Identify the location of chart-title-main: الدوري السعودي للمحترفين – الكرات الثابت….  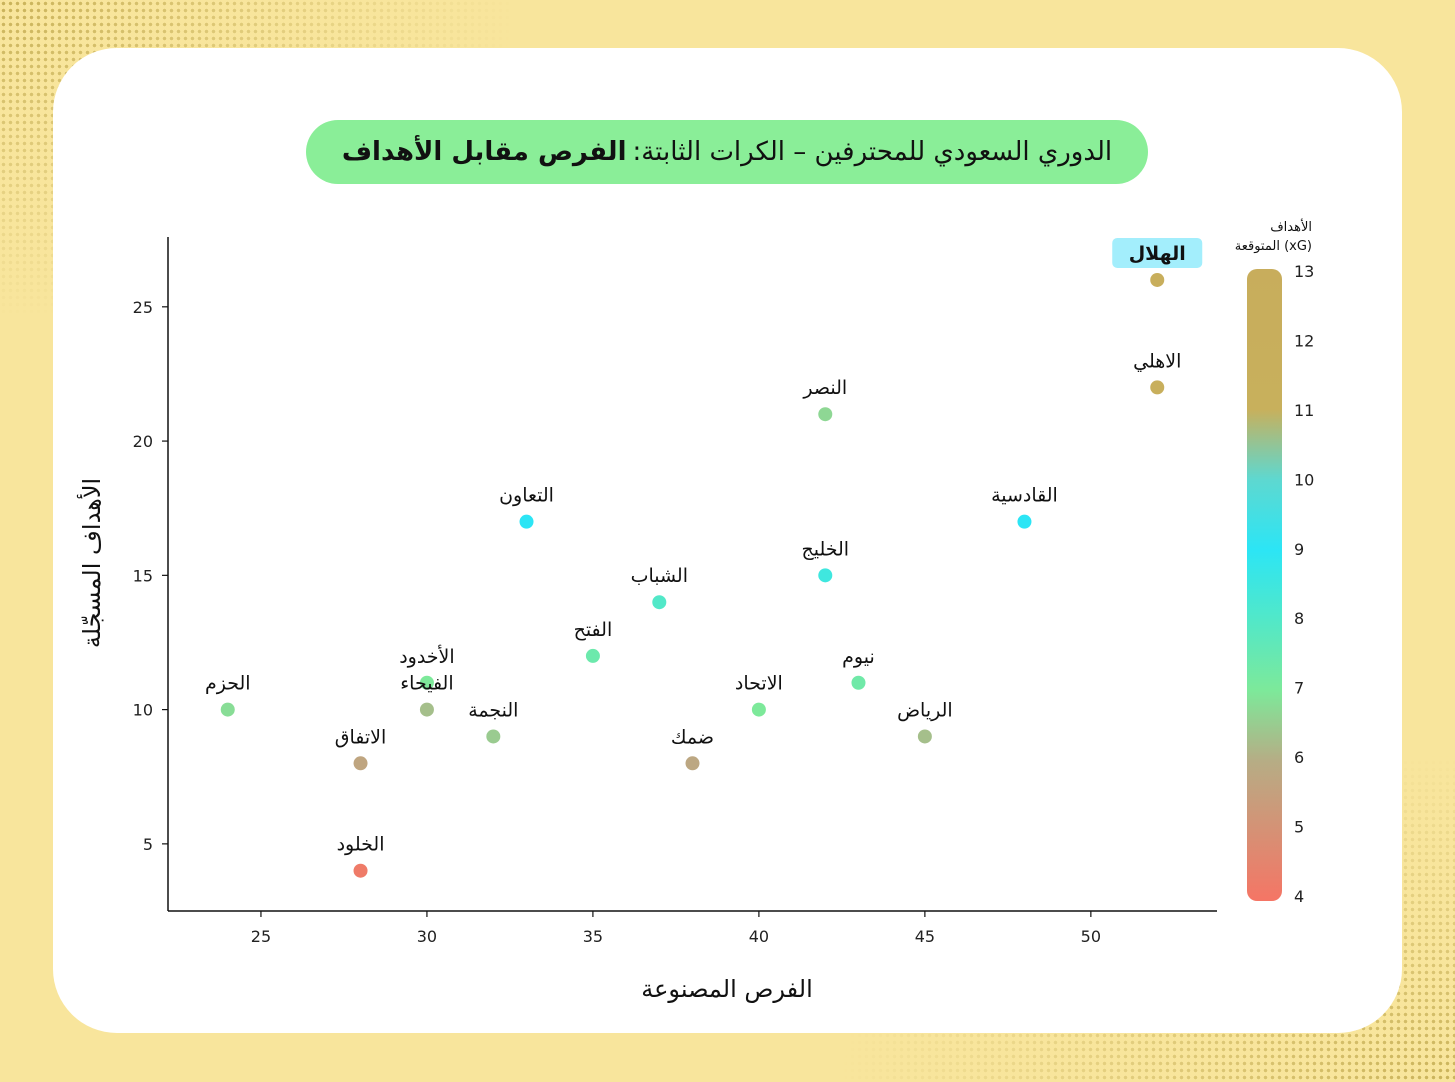
(872, 152).